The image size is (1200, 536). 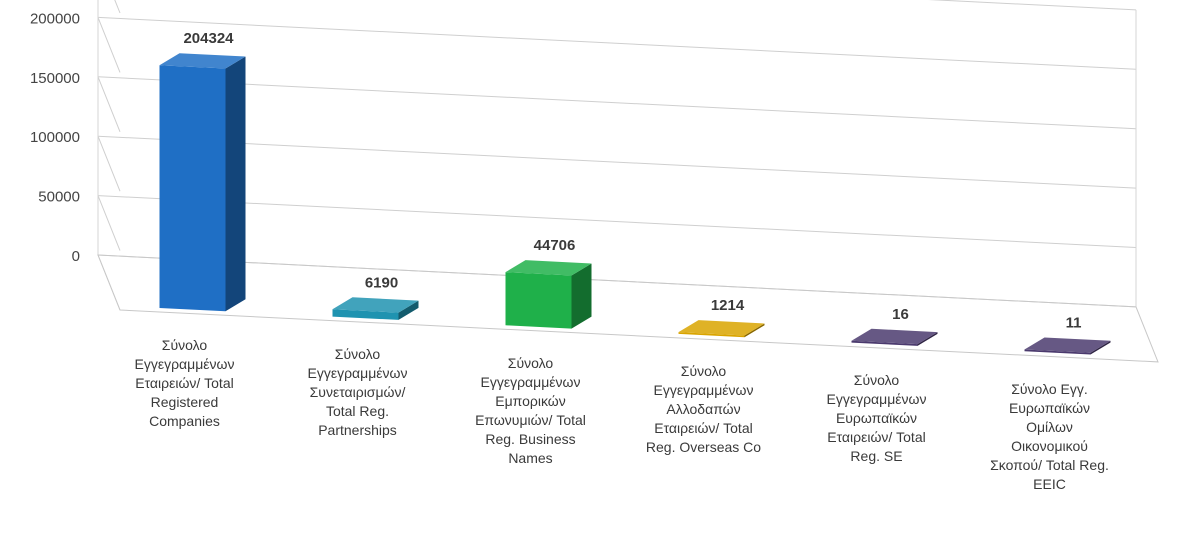 What do you see at coordinates (900, 314) in the screenshot?
I see `data-label: 16` at bounding box center [900, 314].